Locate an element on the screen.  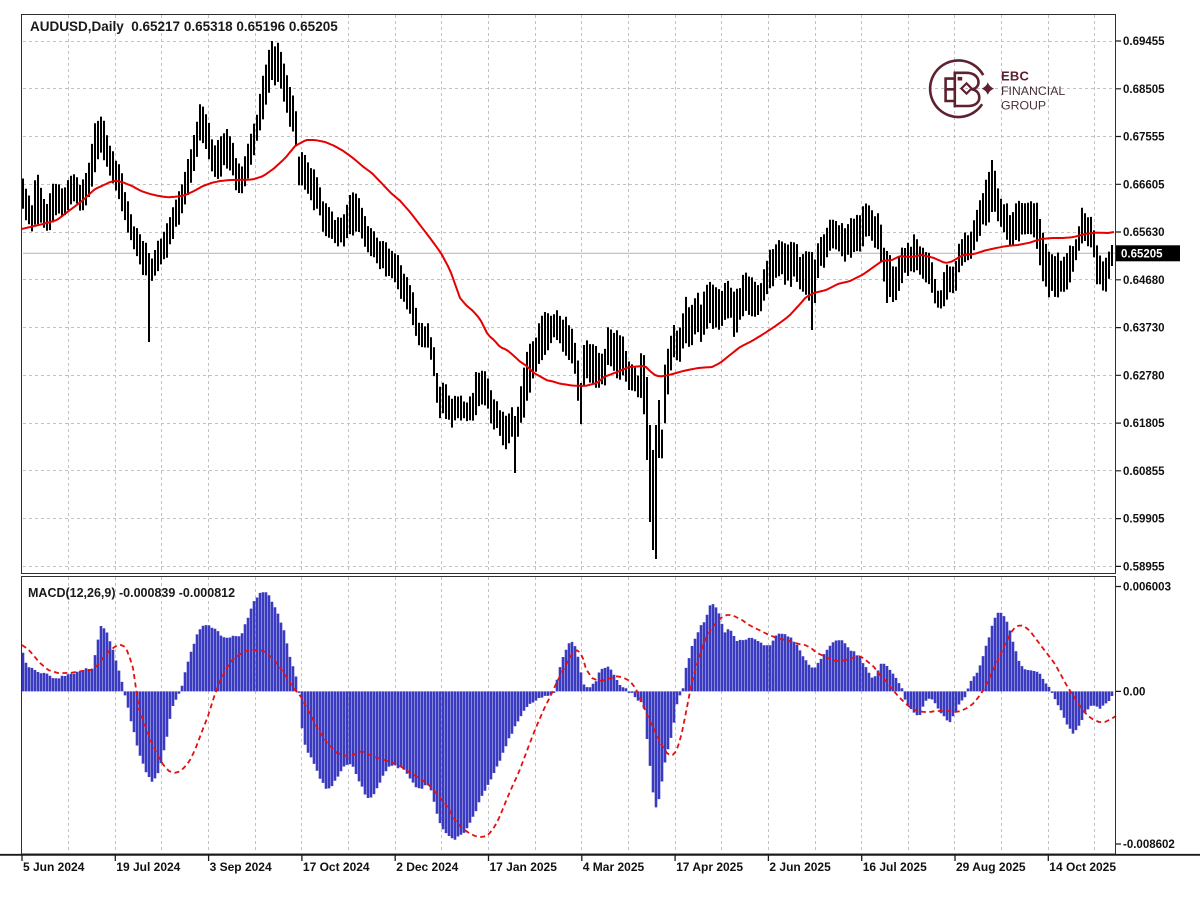
svg-text: 29 Aug 2025 is located at coordinates (991, 867).